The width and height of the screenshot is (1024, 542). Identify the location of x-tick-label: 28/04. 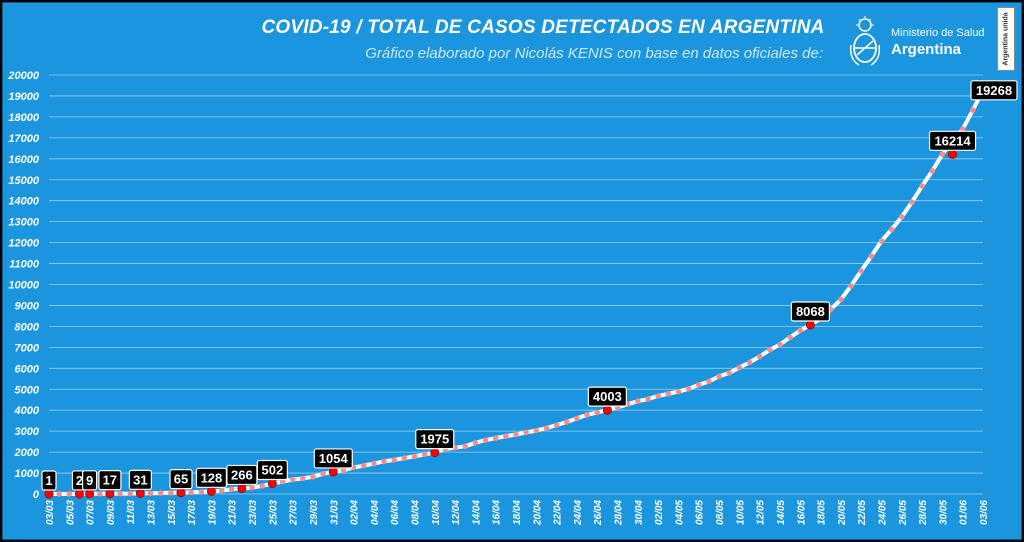
(619, 513).